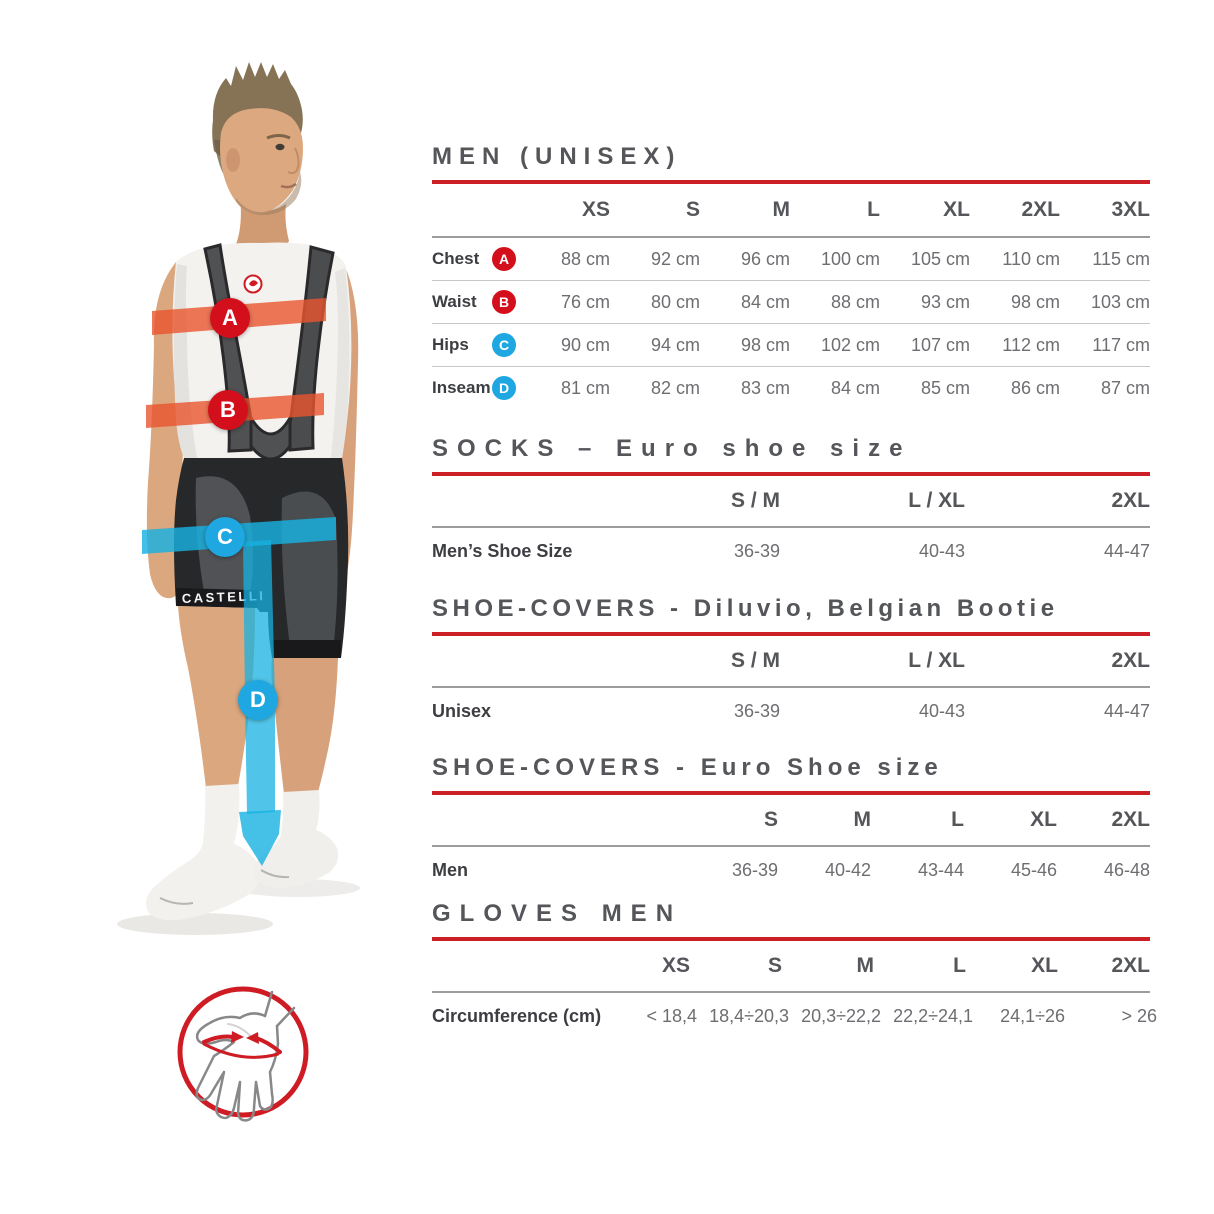 Image resolution: width=1214 pixels, height=1214 pixels. What do you see at coordinates (195, 924) in the screenshot?
I see `floor-shadow` at bounding box center [195, 924].